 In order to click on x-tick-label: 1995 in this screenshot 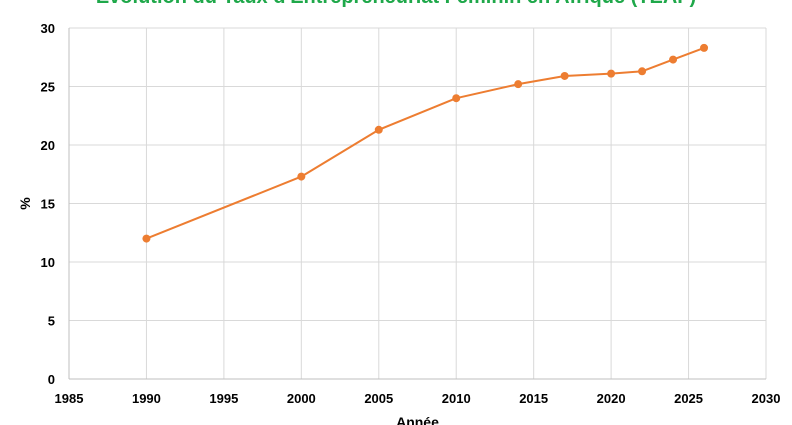, I will do `click(223, 398)`.